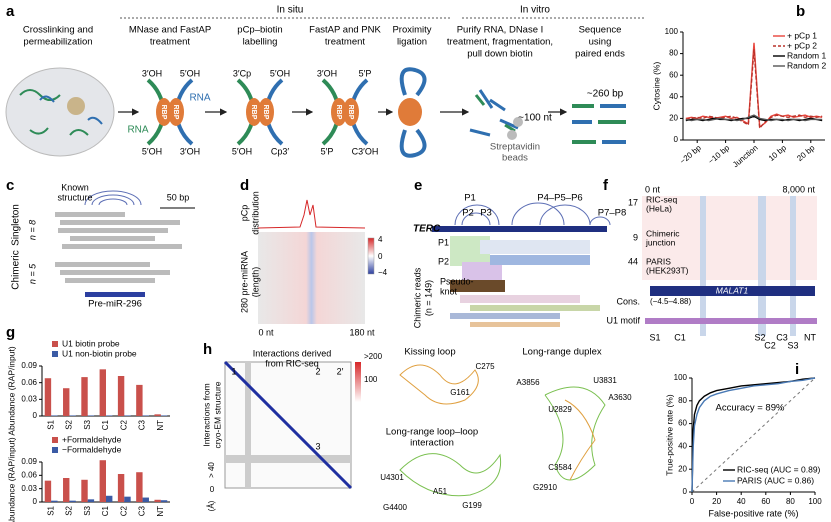 The width and height of the screenshot is (831, 522). Describe the element at coordinates (525, 281) in the screenshot. I see `reads` at that location.